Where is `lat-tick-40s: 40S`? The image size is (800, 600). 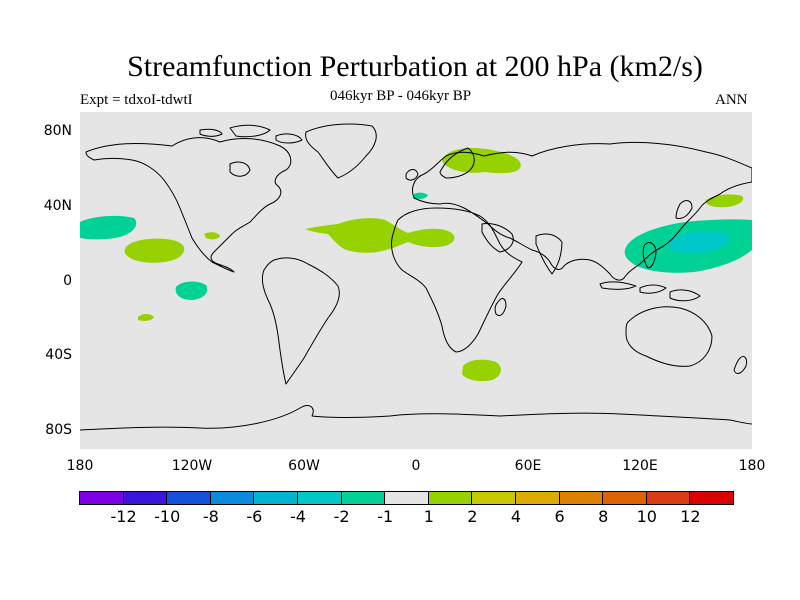
lat-tick-40s: 40S is located at coordinates (58, 355).